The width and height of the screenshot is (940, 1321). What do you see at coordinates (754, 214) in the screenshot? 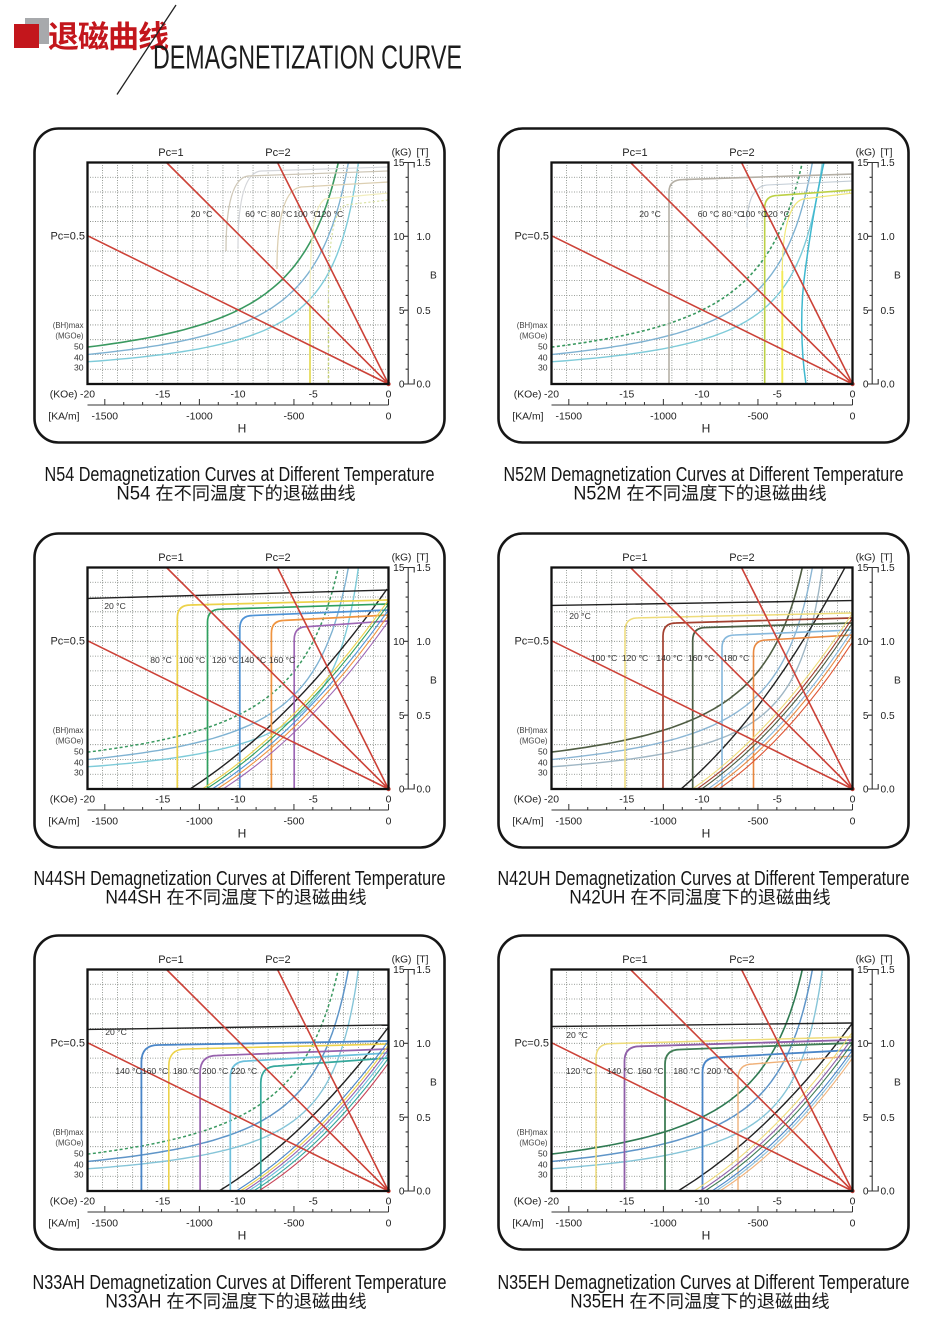
I see `svg-text: 100 °C` at bounding box center [754, 214].